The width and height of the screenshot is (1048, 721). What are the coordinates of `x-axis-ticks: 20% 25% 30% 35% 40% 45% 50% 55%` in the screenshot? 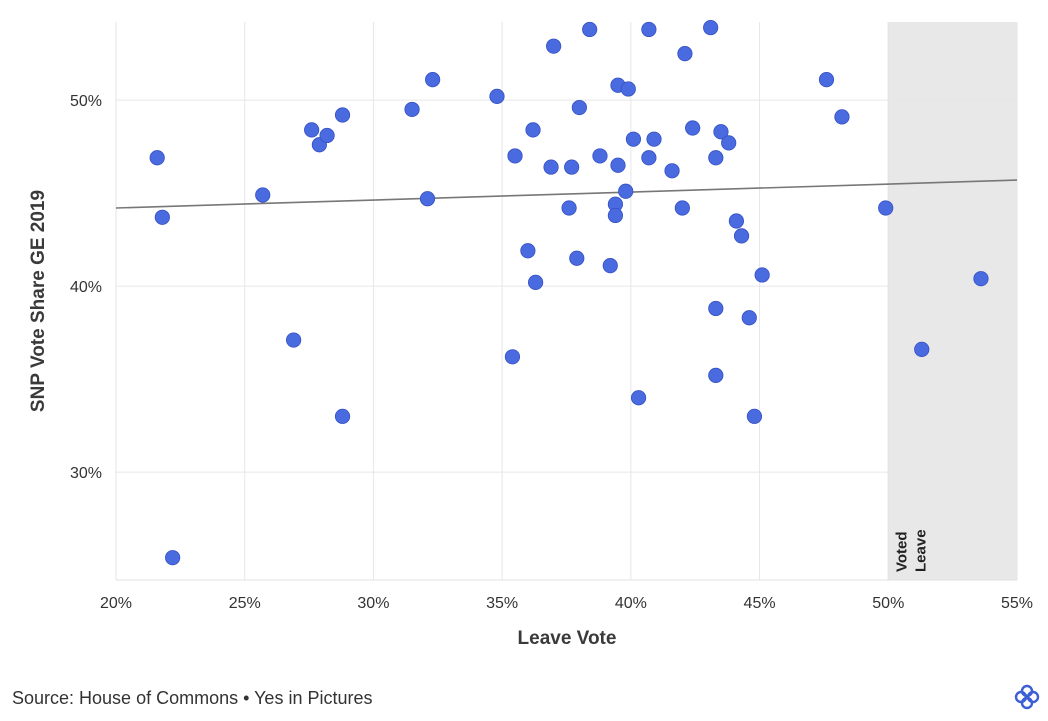 It's located at (566, 603).